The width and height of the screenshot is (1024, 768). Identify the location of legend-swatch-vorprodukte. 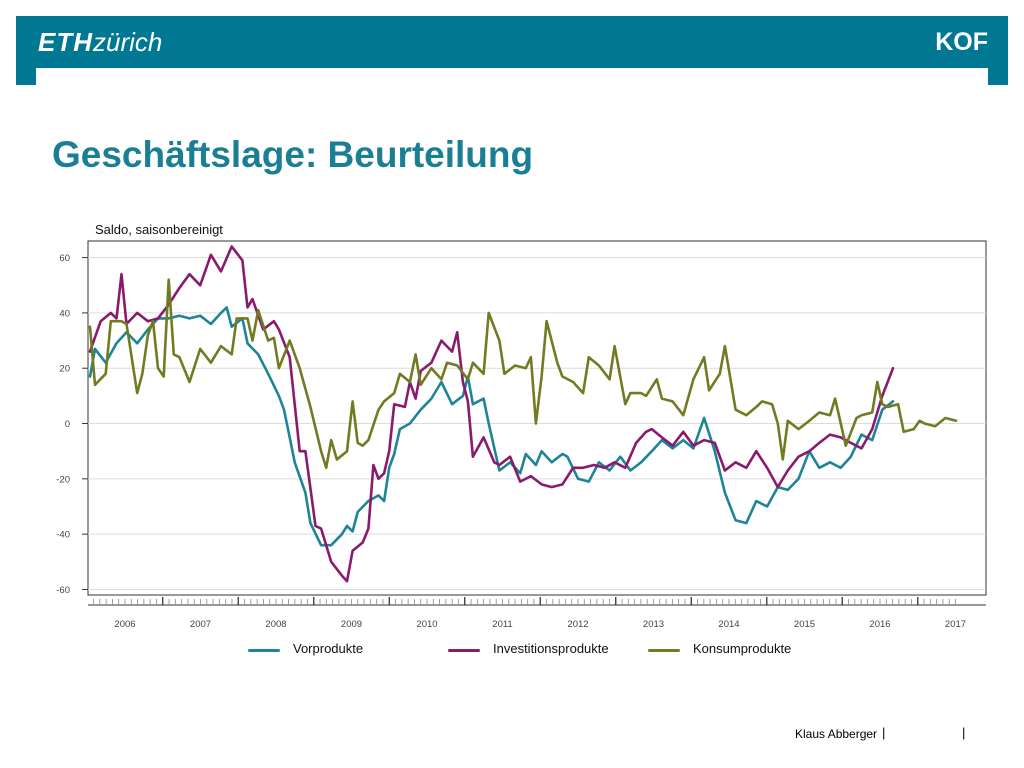
(264, 650).